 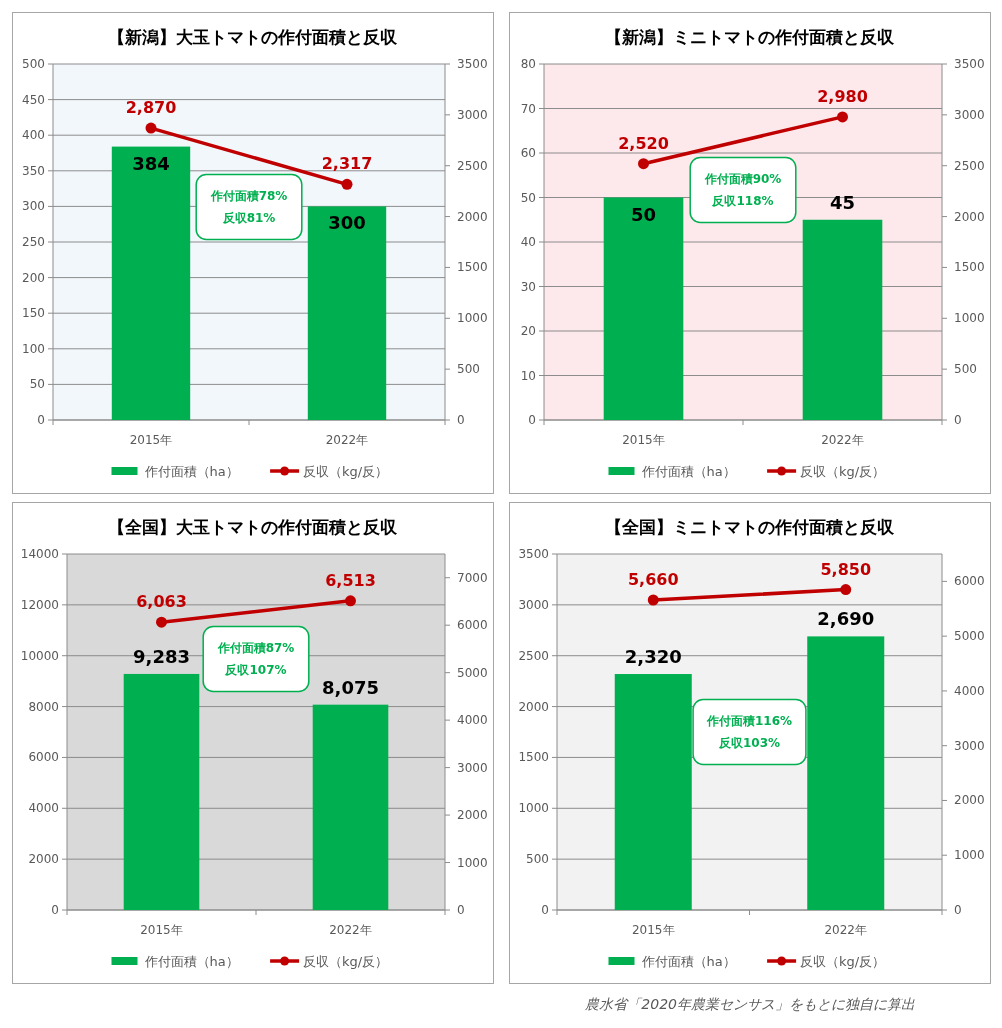 What do you see at coordinates (533, 655) in the screenshot?
I see `y-tick-label: 2500` at bounding box center [533, 655].